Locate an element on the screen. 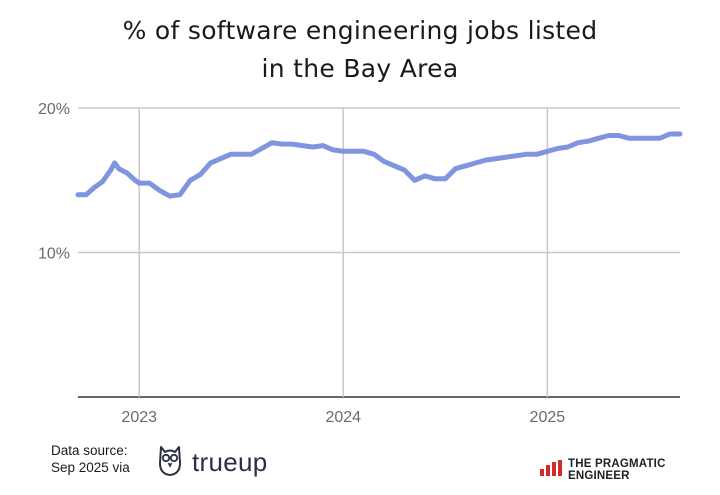 The width and height of the screenshot is (720, 495). x-tick-label: 2024 is located at coordinates (343, 417).